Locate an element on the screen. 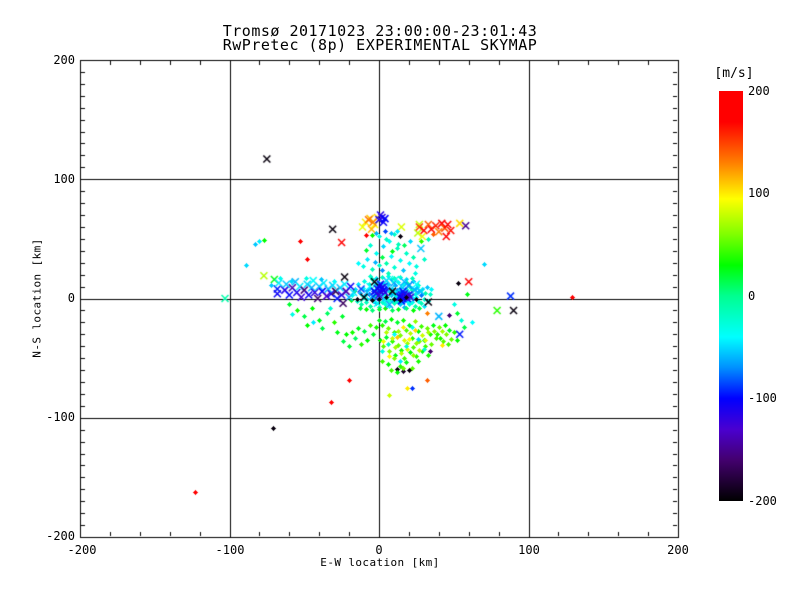 This screenshot has width=800, height=600. x-tick-label: 0 is located at coordinates (379, 550).